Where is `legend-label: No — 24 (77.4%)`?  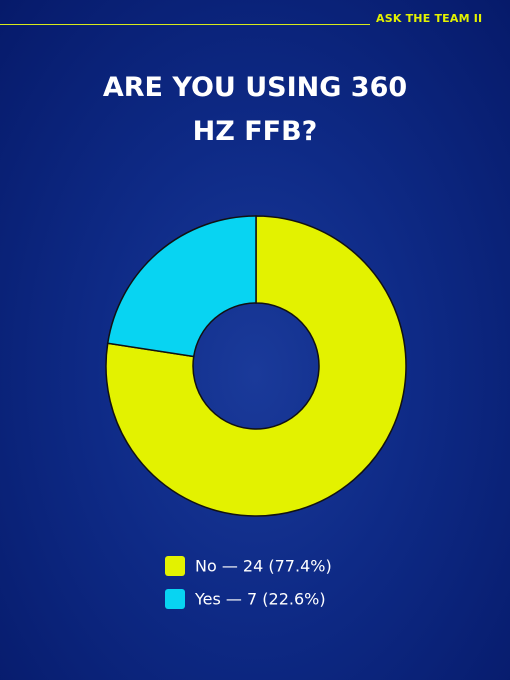
legend-label: No — 24 (77.4%) is located at coordinates (263, 566).